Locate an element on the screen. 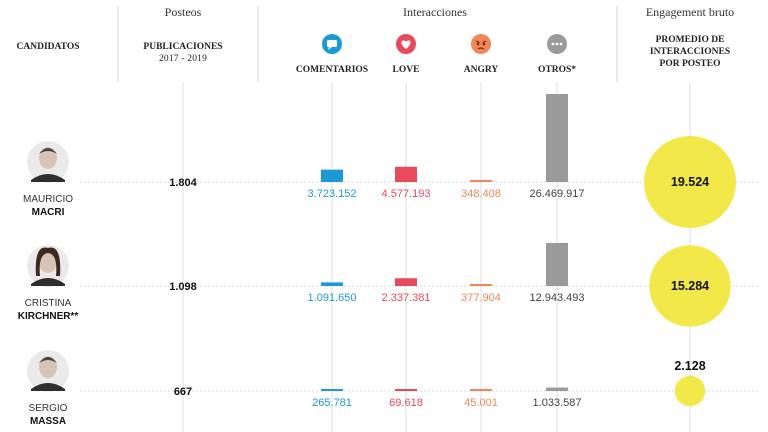 Image resolution: width=768 pixels, height=432 pixels. engagement-col-header-line1: PROMEDIO DE is located at coordinates (690, 40).